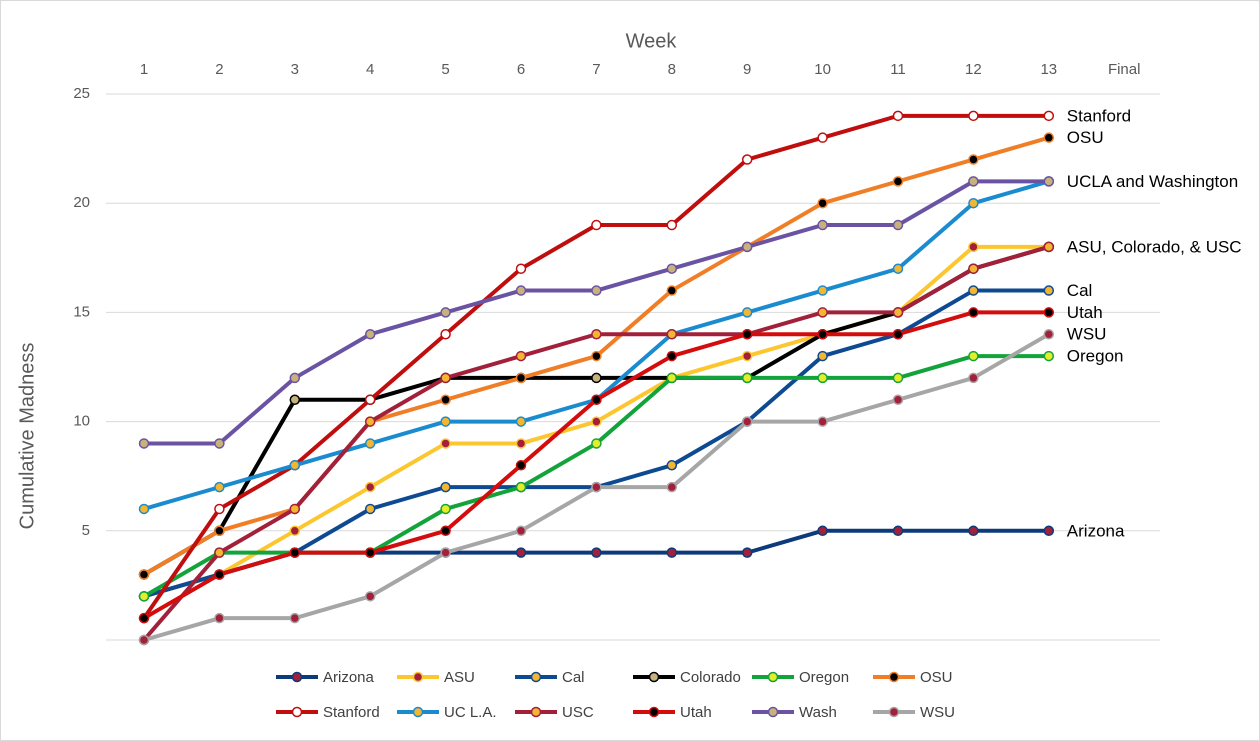  Describe the element at coordinates (349, 677) in the screenshot. I see `legend-label: Arizona` at that location.